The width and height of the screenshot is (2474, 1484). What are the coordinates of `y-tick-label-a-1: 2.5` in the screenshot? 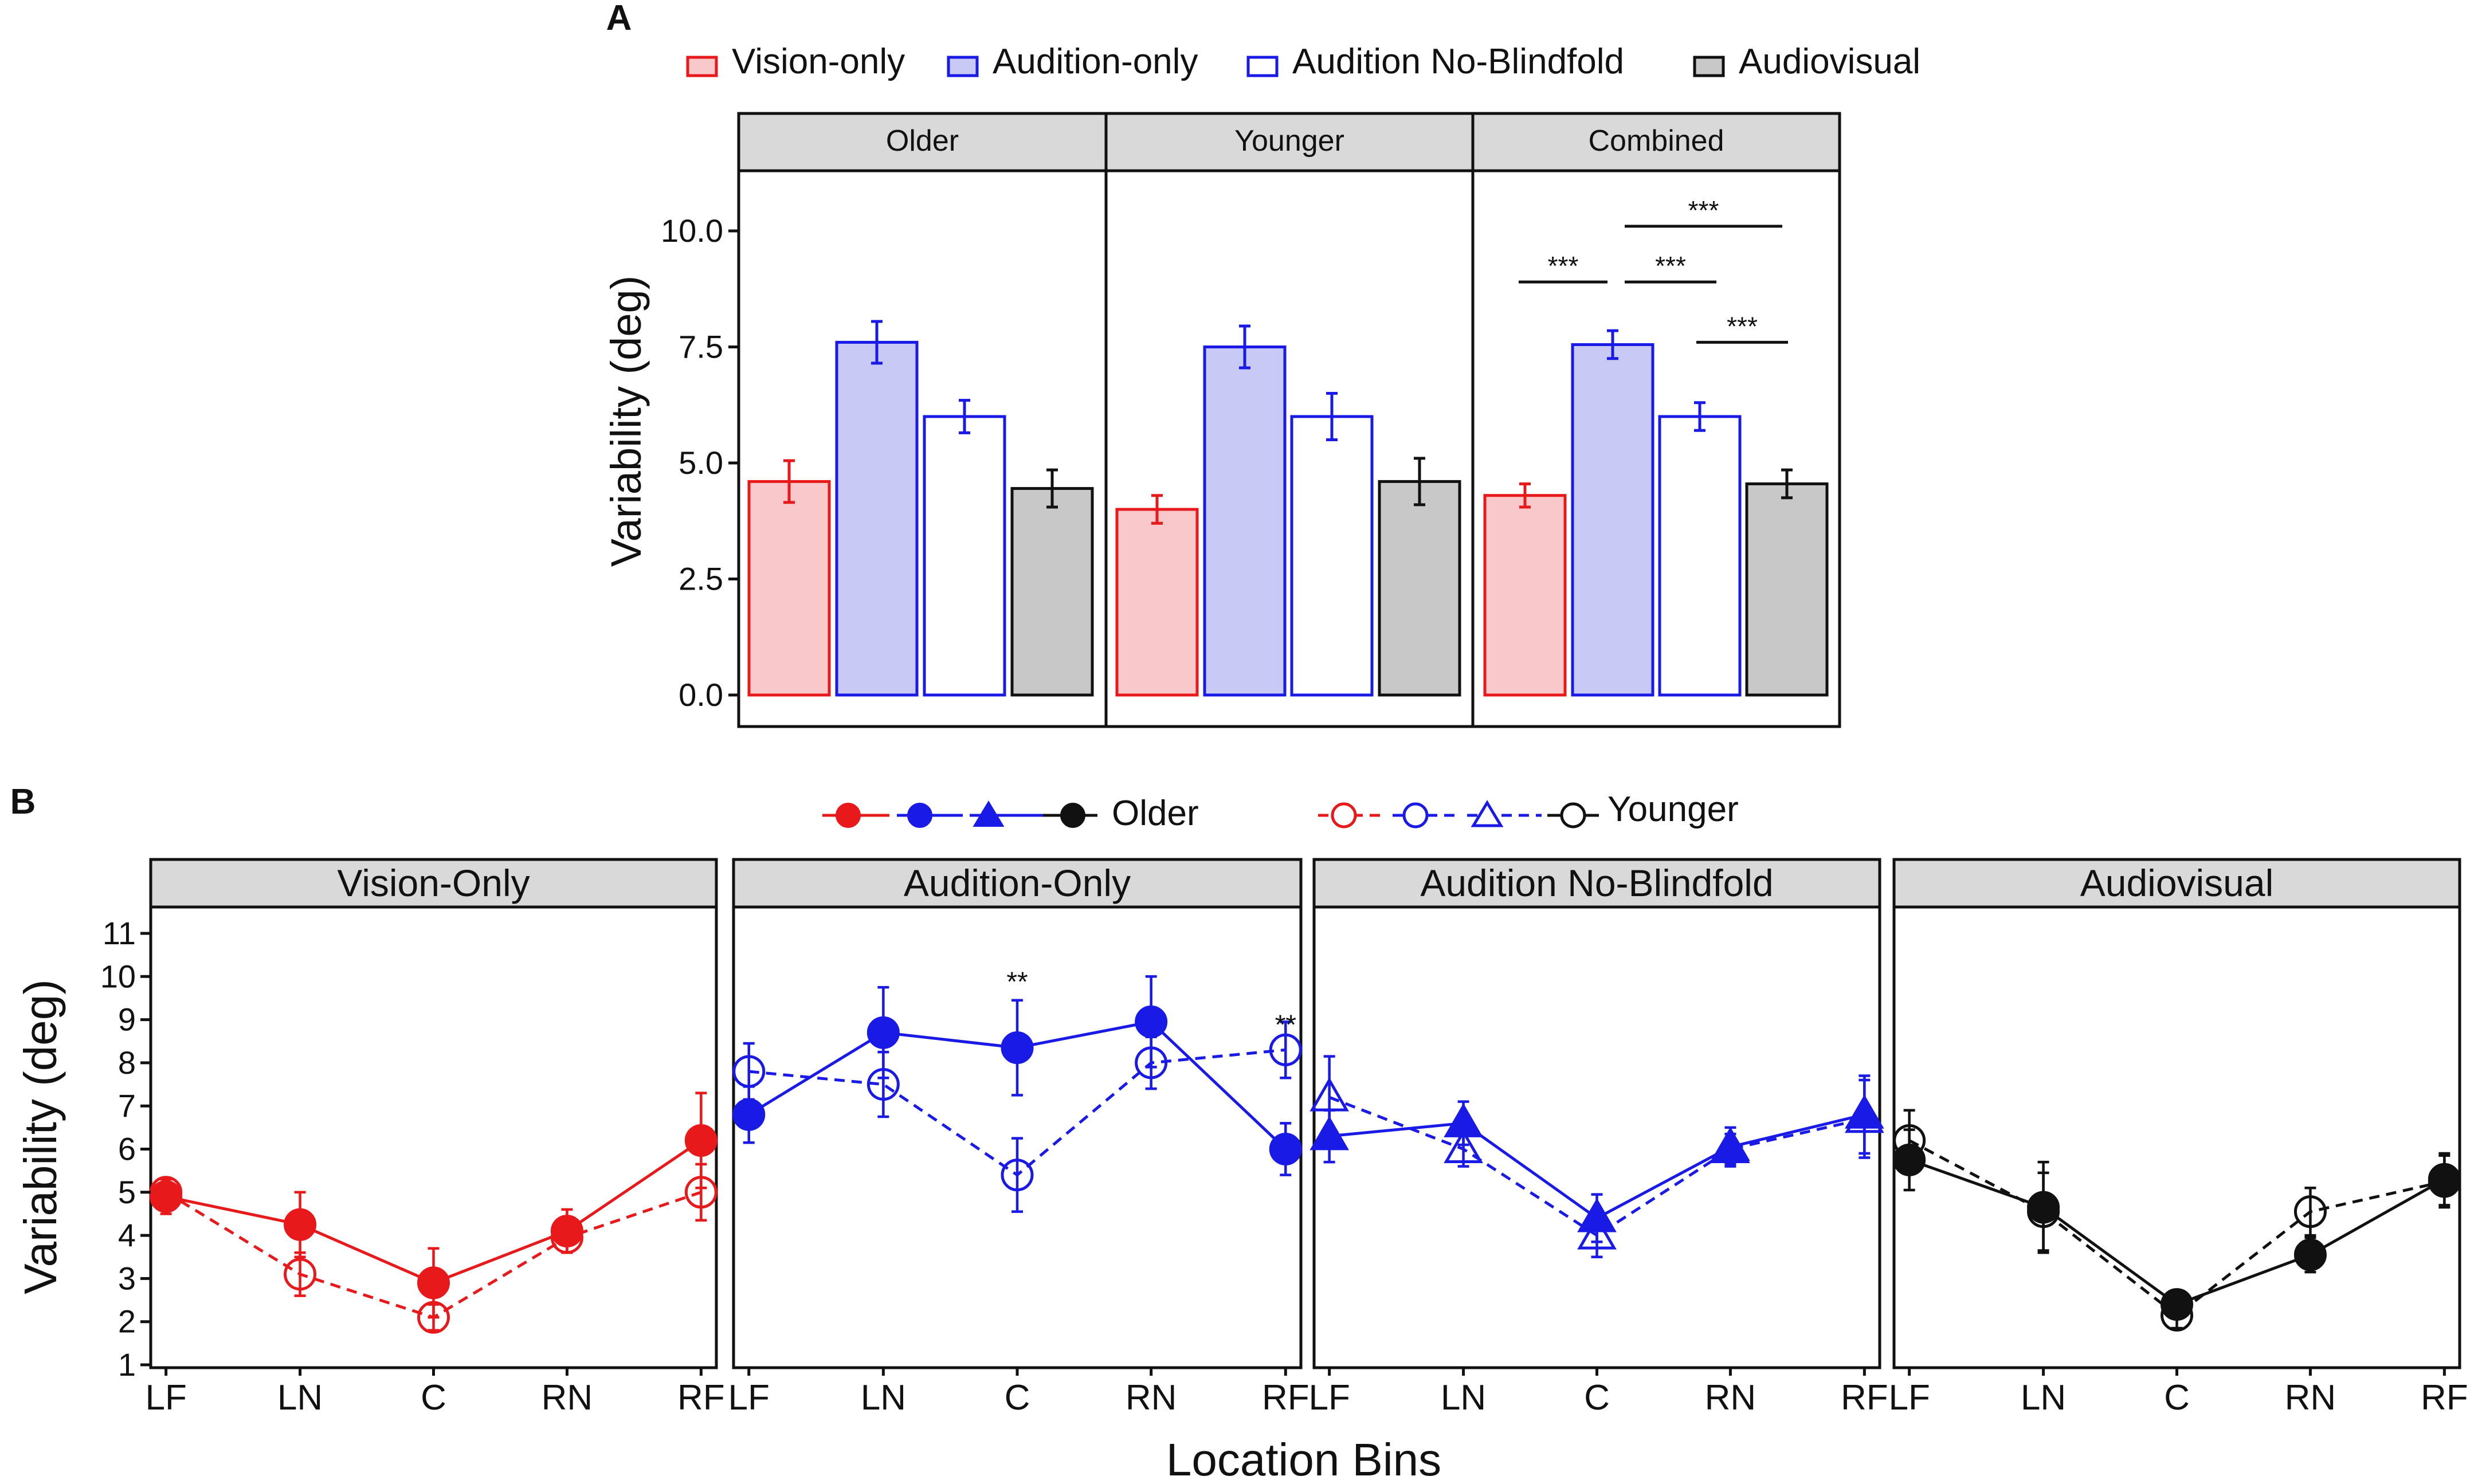 It's located at (701, 579).